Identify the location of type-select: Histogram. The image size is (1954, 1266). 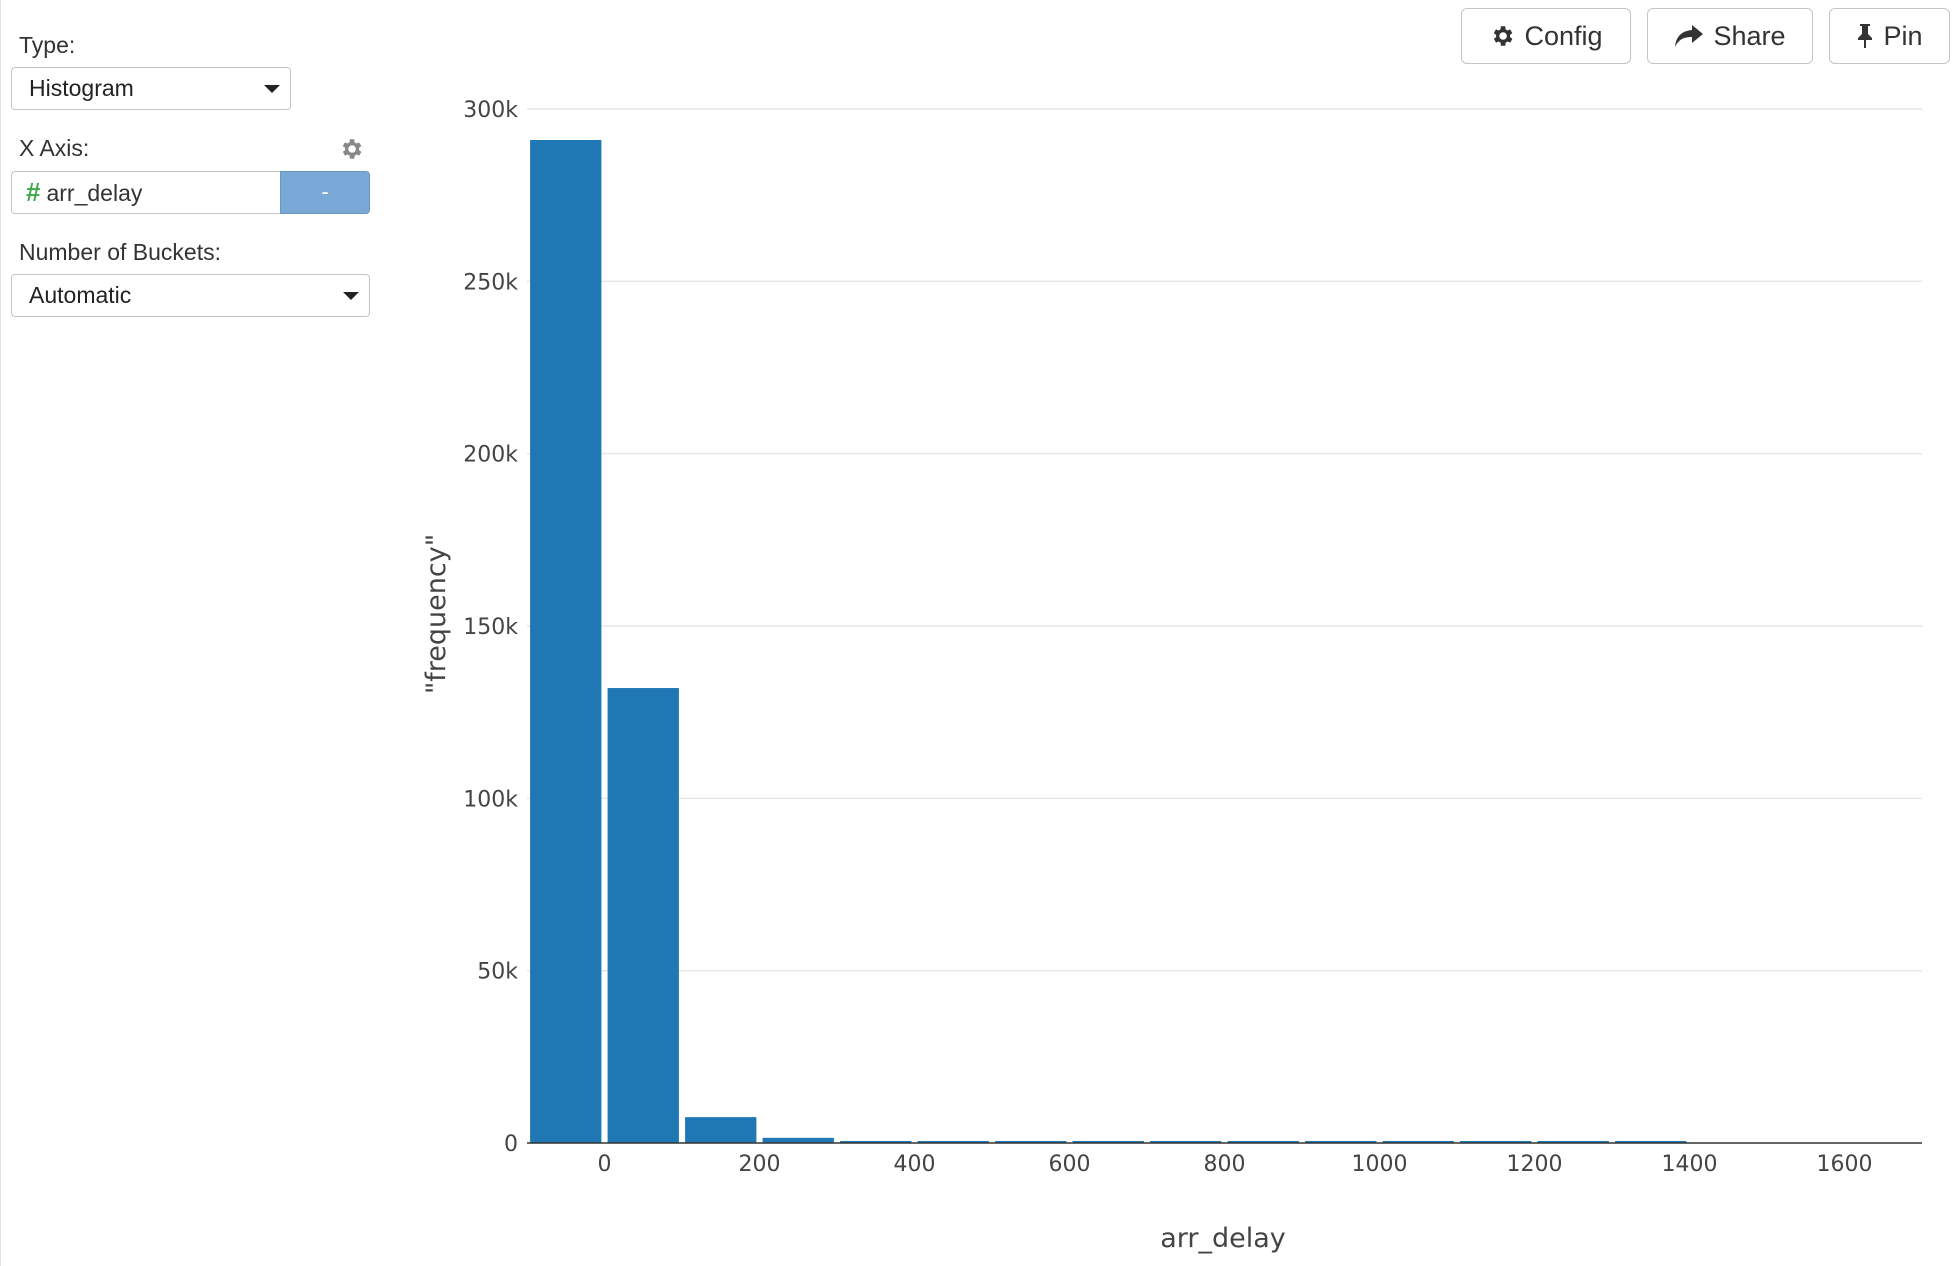
(151, 88).